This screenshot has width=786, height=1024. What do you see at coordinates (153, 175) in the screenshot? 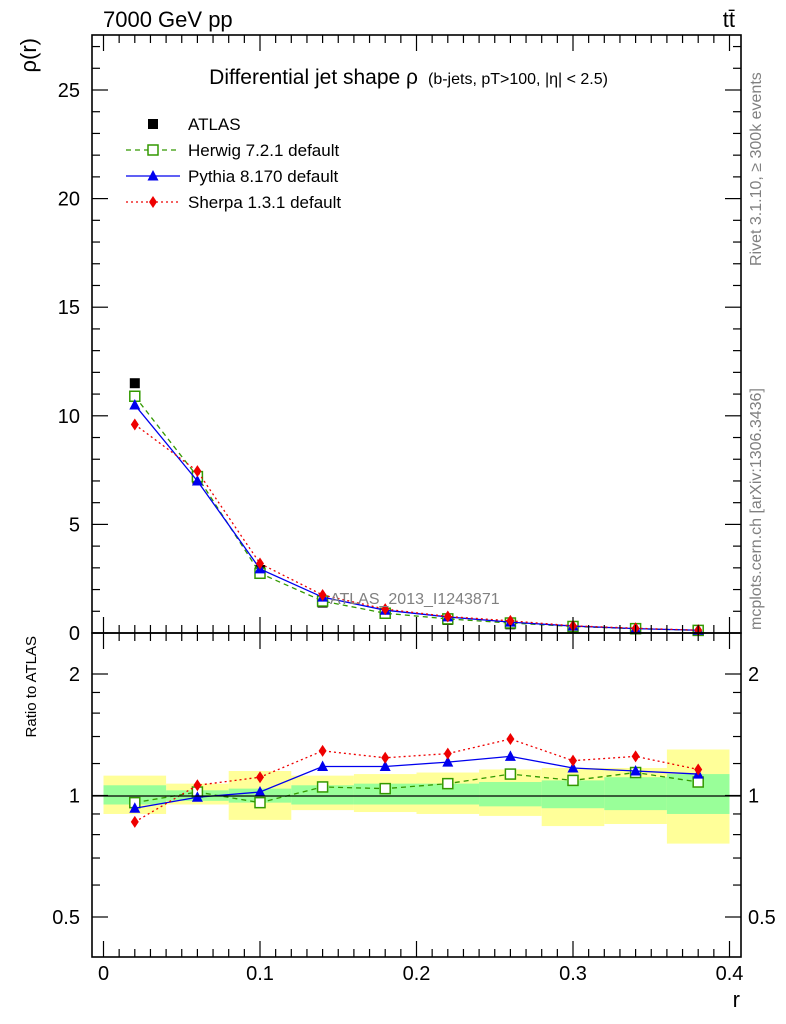
I see `pythia-legend-marker` at bounding box center [153, 175].